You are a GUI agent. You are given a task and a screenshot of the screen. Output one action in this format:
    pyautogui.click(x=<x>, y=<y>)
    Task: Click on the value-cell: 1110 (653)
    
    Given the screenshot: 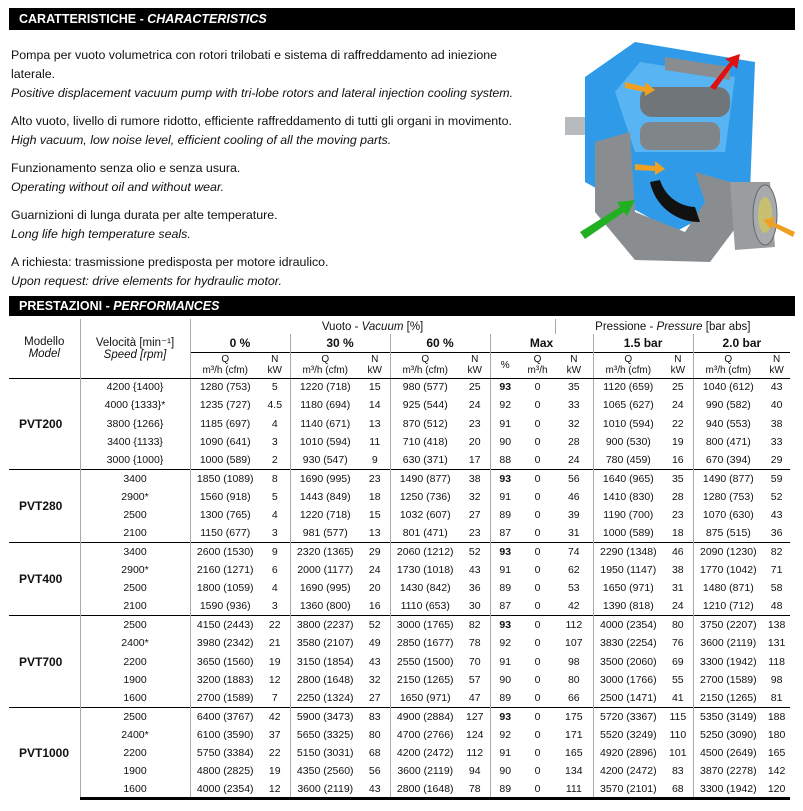 What is the action you would take?
    pyautogui.click(x=424, y=606)
    